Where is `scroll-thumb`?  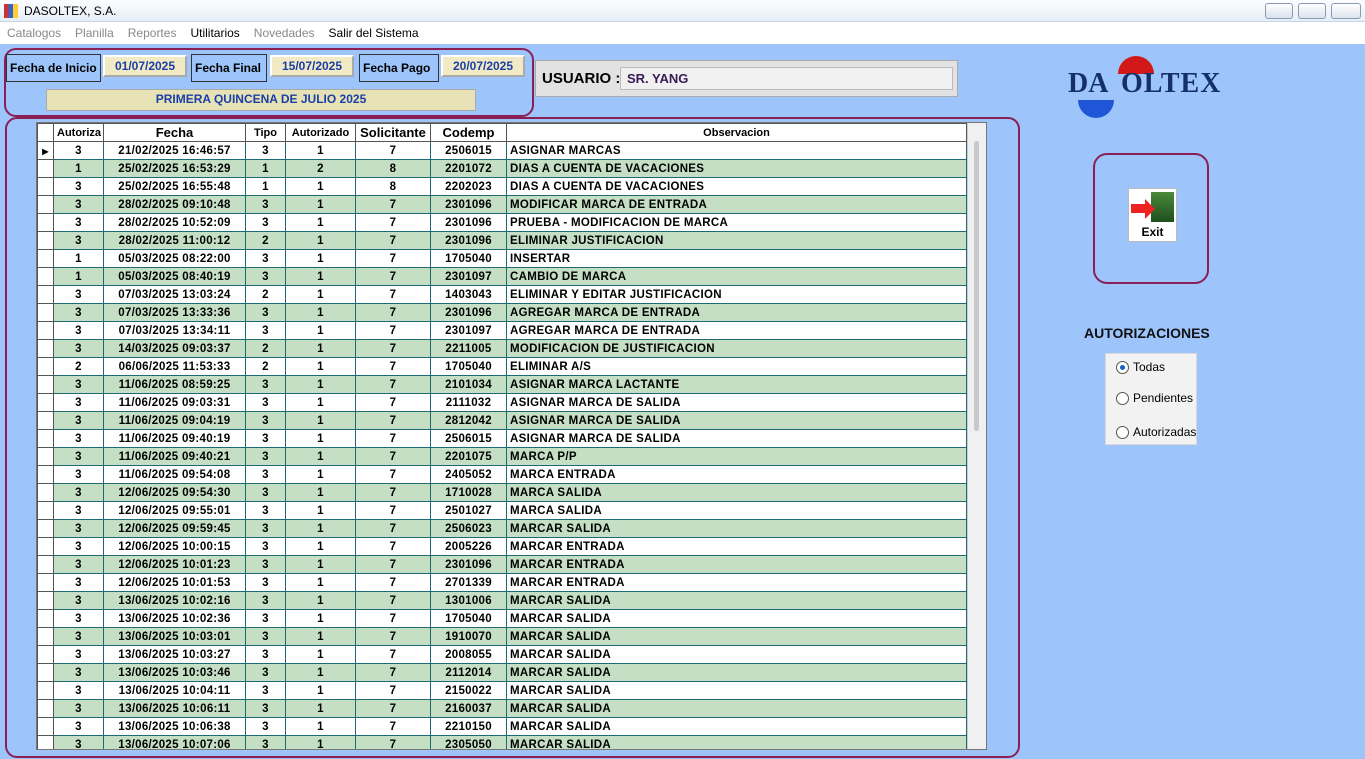 scroll-thumb is located at coordinates (976, 286).